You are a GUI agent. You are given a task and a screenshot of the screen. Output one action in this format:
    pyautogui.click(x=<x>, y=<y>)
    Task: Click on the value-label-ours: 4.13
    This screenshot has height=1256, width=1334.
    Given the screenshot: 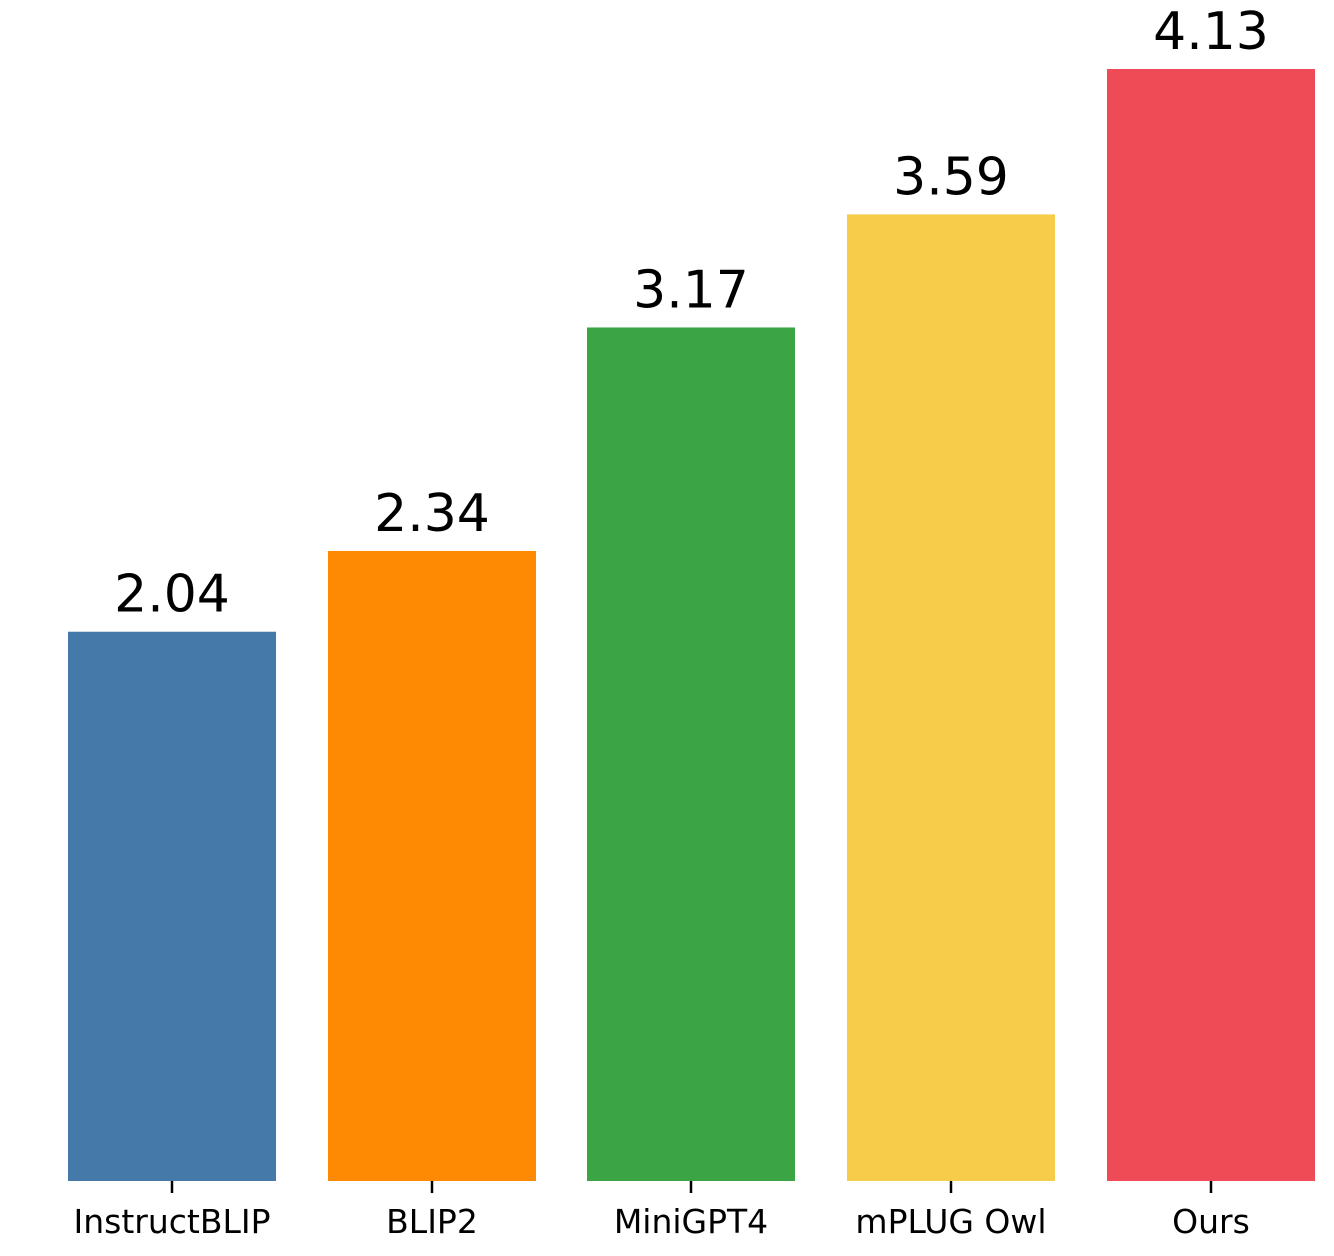 What is the action you would take?
    pyautogui.click(x=1211, y=32)
    